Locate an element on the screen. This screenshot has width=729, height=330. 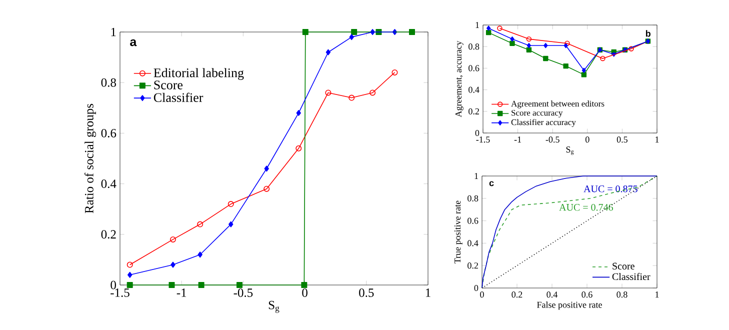
y-axis-title: True positive rate is located at coordinates (458, 232).